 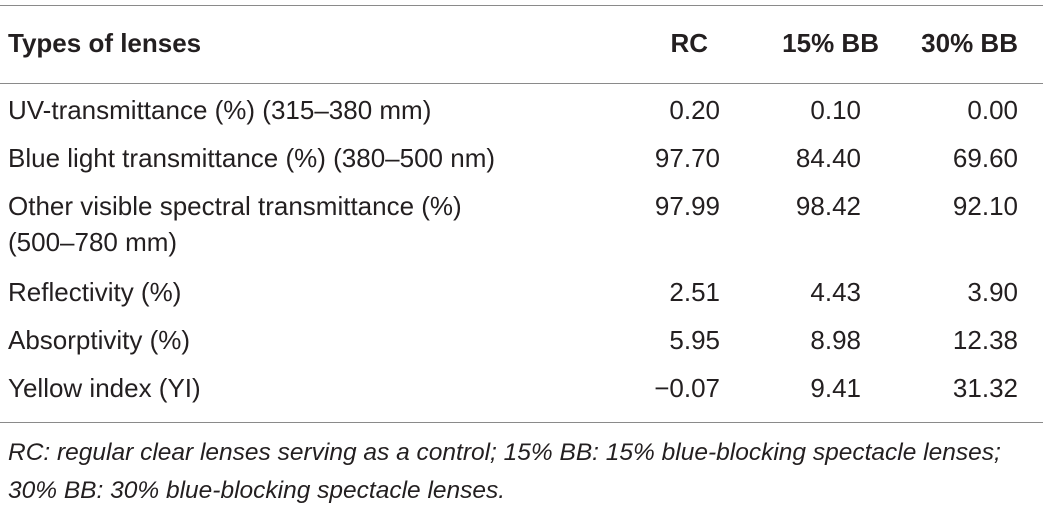 What do you see at coordinates (104, 388) in the screenshot?
I see `row-label: Yellow index (YI)` at bounding box center [104, 388].